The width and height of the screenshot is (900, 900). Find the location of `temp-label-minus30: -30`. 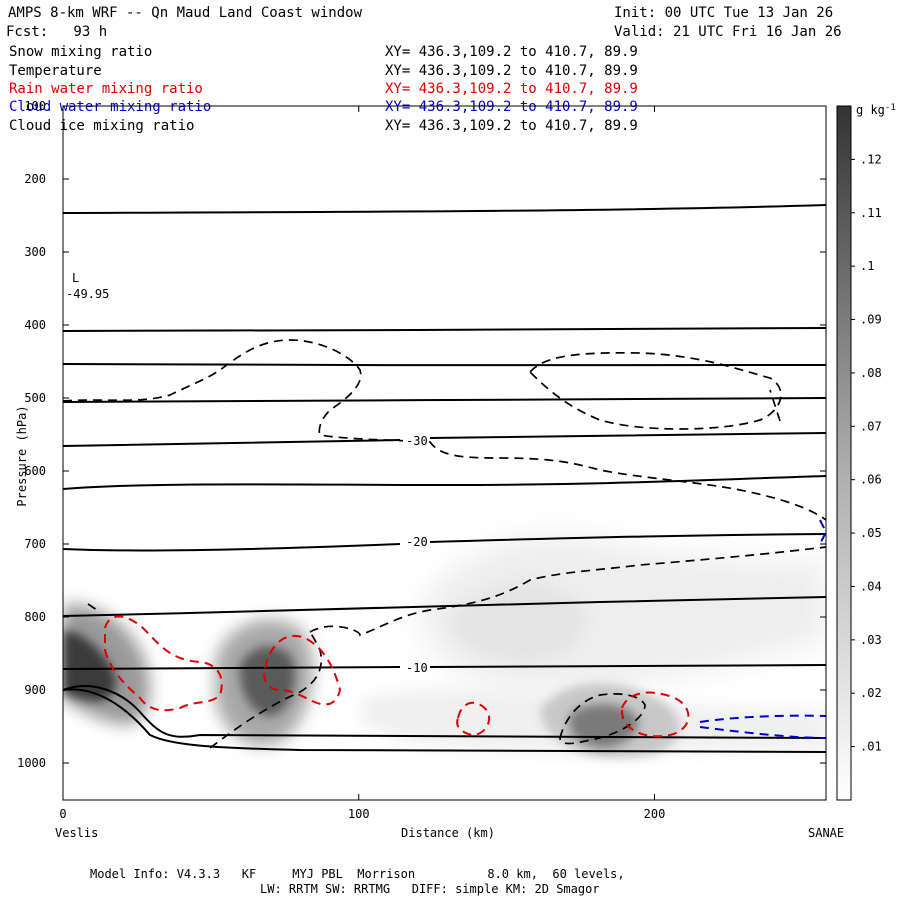

temp-label-minus30: -30 is located at coordinates (417, 441).